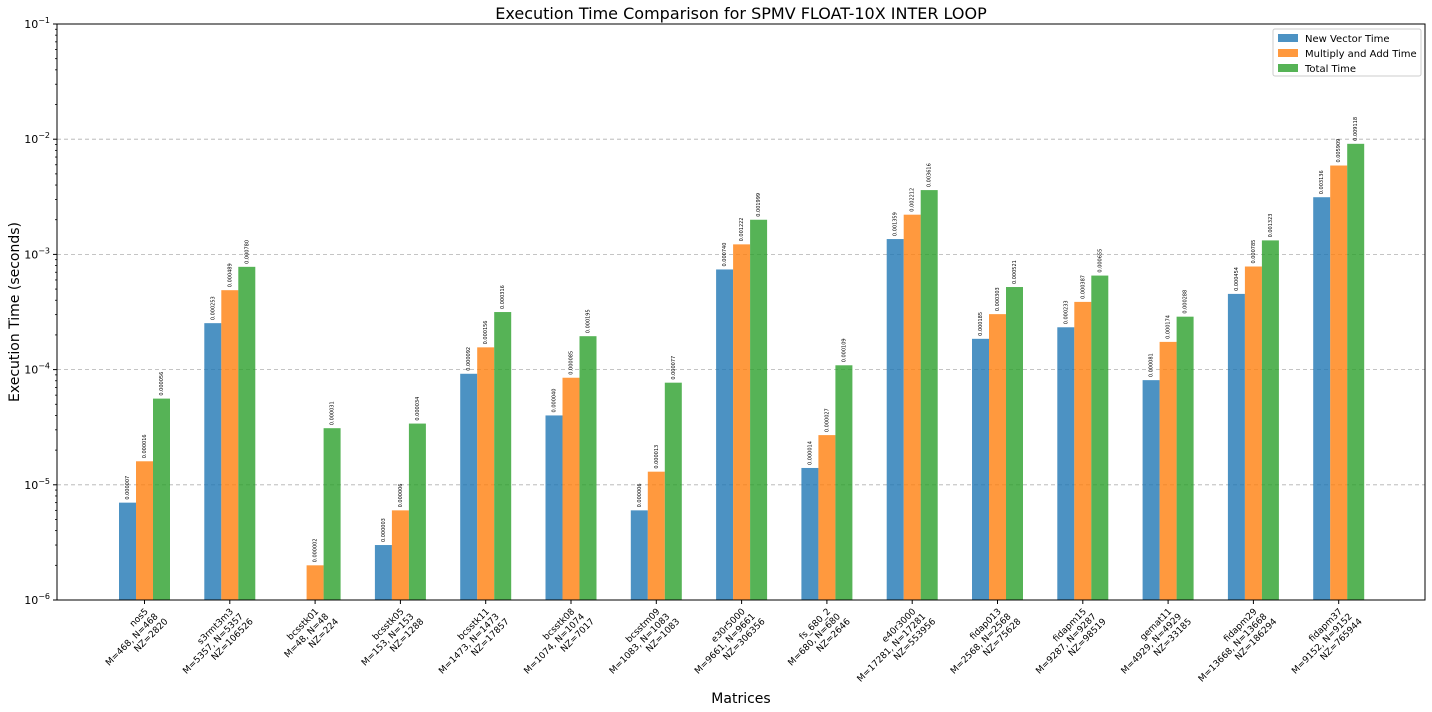  I want to click on x-tick-label-line: M=17281, N=17281, so click(892, 648).